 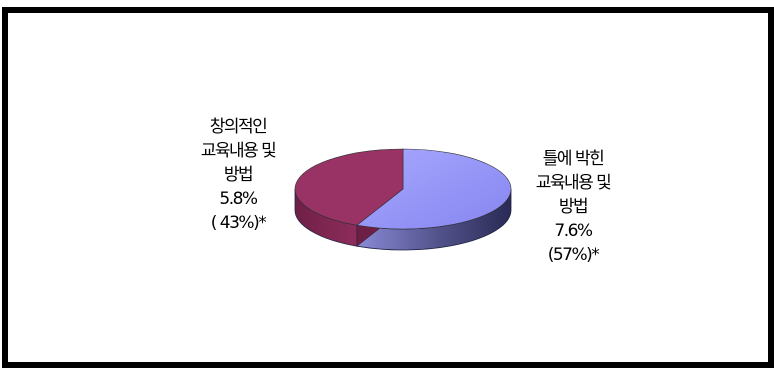 I want to click on slice-value-label: 7.6%, so click(x=573, y=231).